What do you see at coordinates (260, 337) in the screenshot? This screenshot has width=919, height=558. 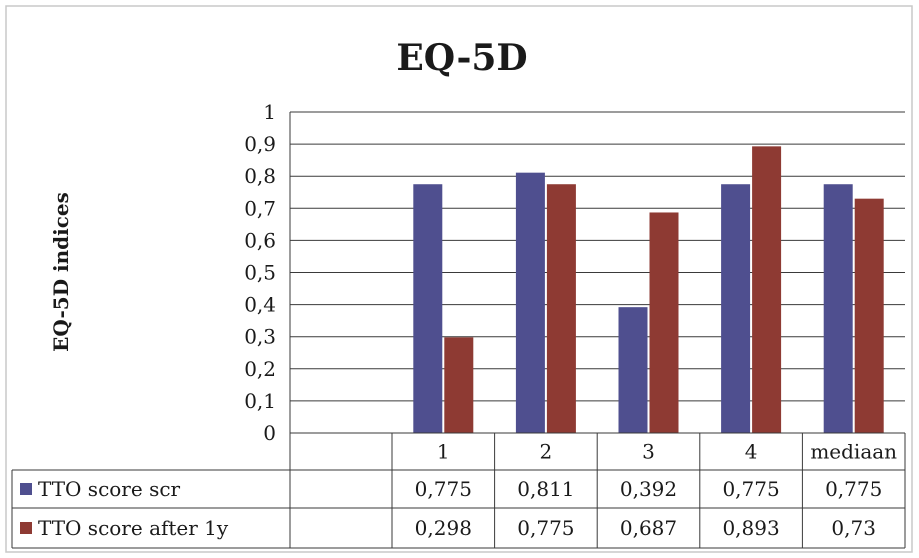 I see `y-tick-label: 0,3` at bounding box center [260, 337].